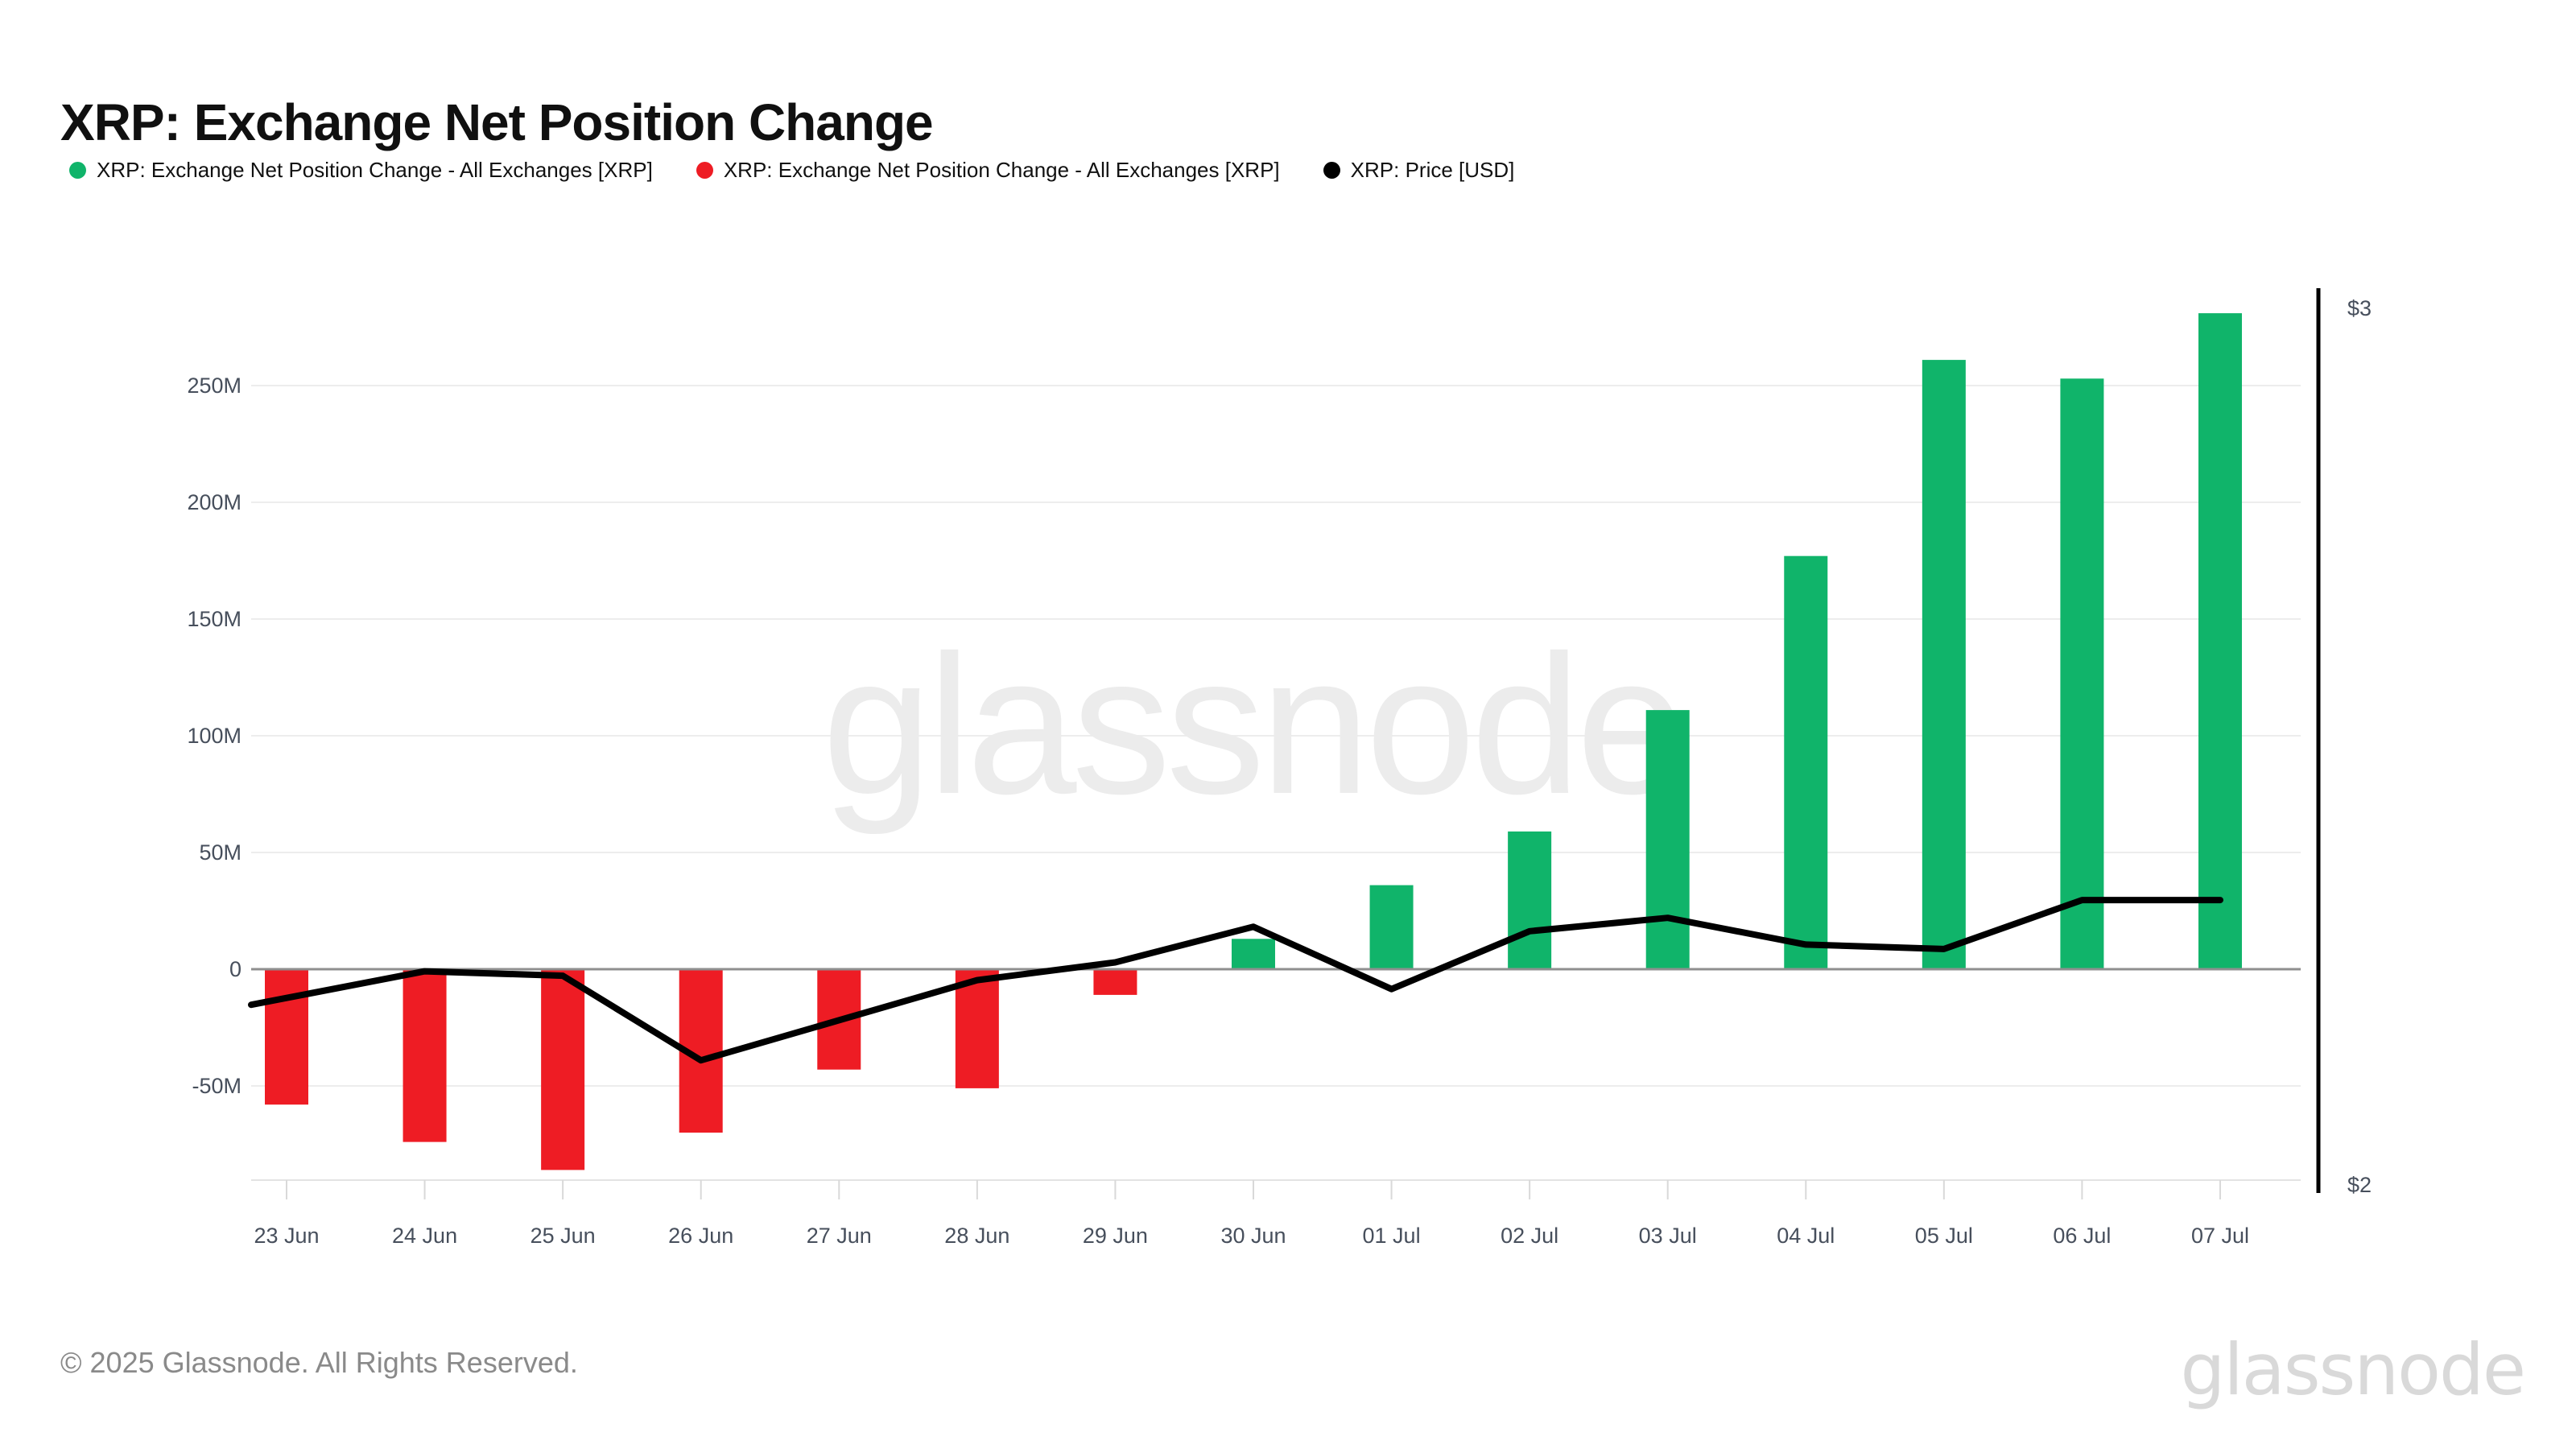  Describe the element at coordinates (424, 1055) in the screenshot. I see `bar-24-jun` at that location.